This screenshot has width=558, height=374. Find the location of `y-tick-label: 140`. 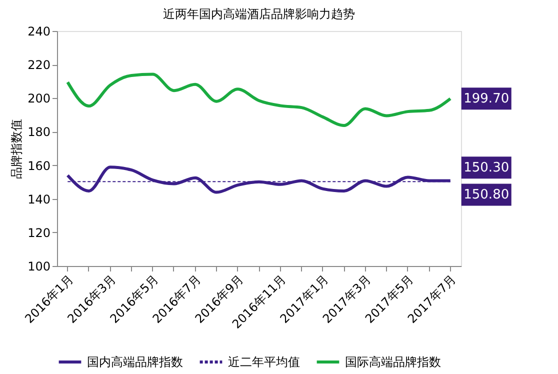

y-tick-label: 140 is located at coordinates (39, 199).